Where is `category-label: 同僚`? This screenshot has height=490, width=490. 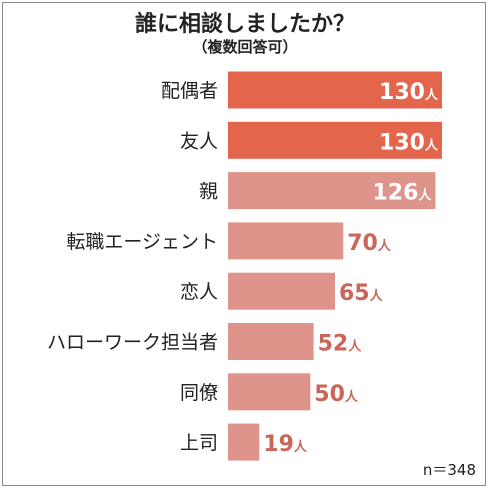
category-label: 同僚 is located at coordinates (199, 393).